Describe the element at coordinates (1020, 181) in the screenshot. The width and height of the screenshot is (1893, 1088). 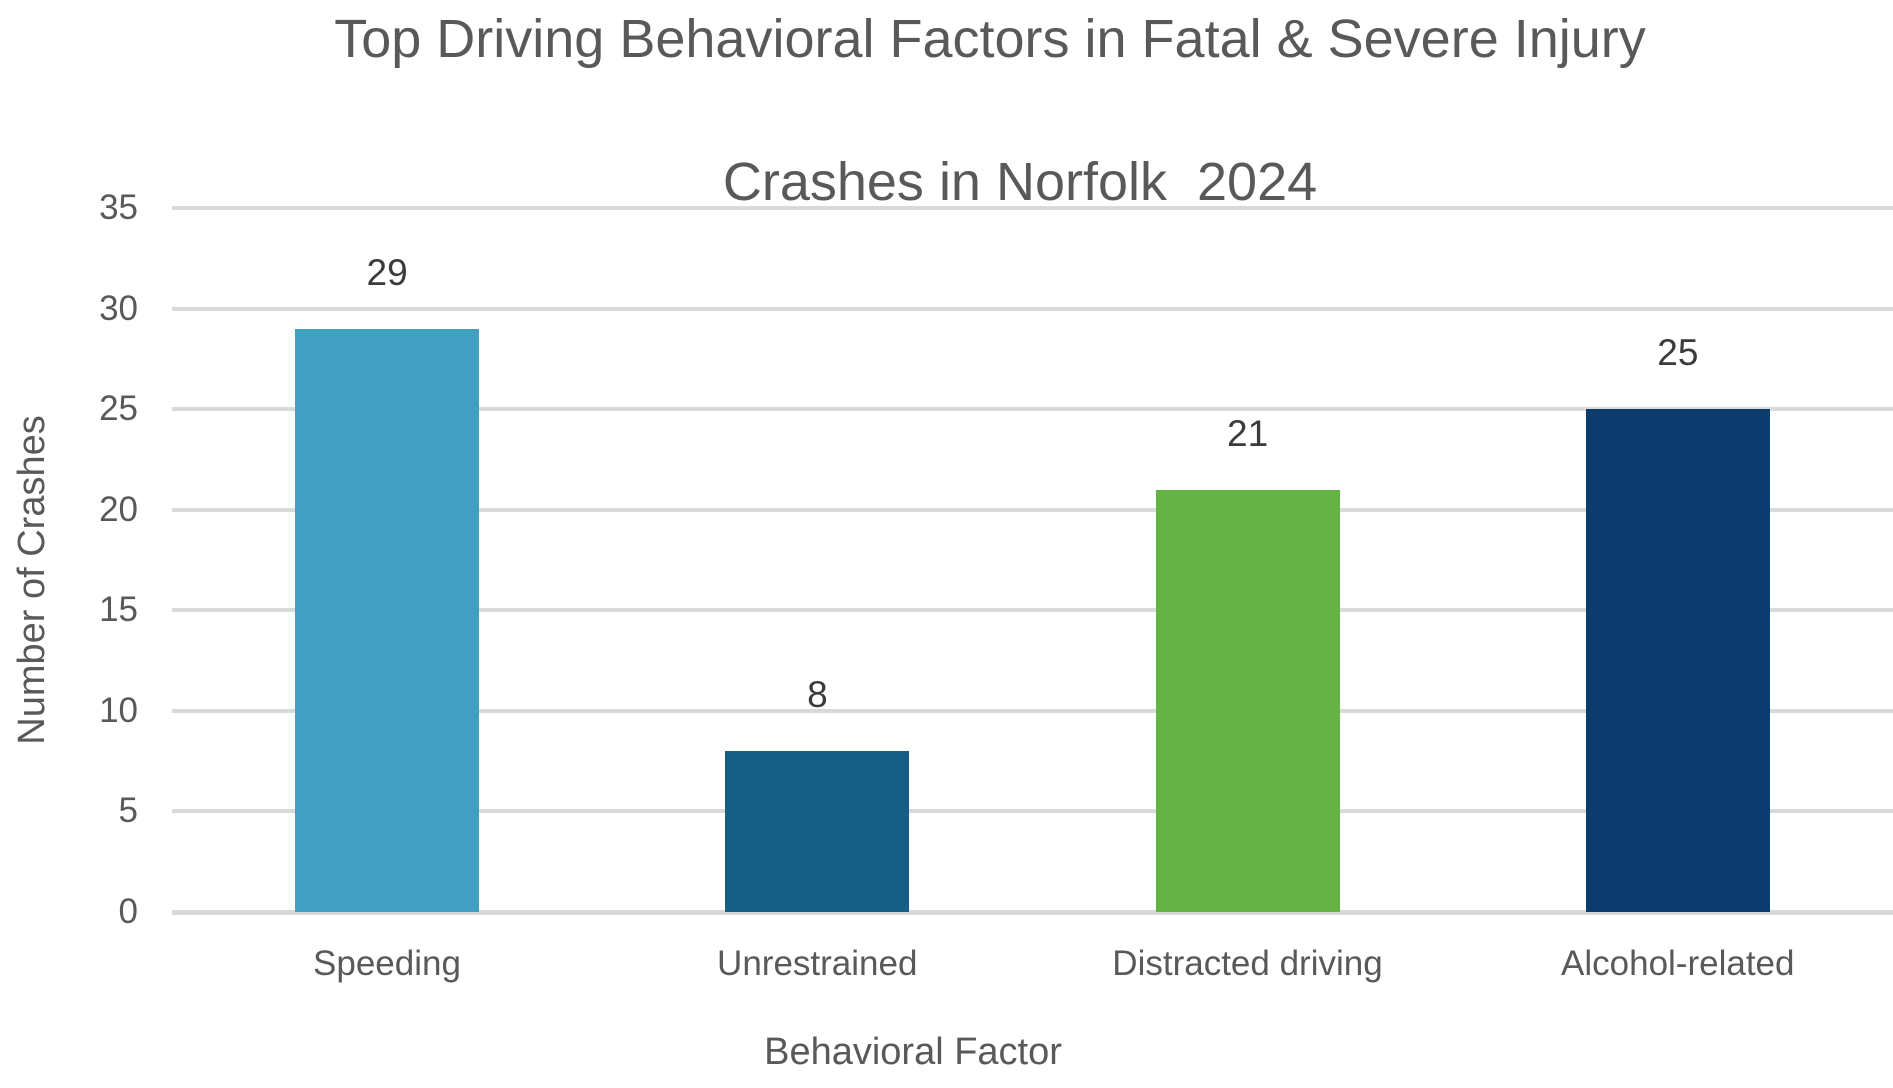
I see `chart-title-line2: Crashes in Norfolk 2024` at that location.